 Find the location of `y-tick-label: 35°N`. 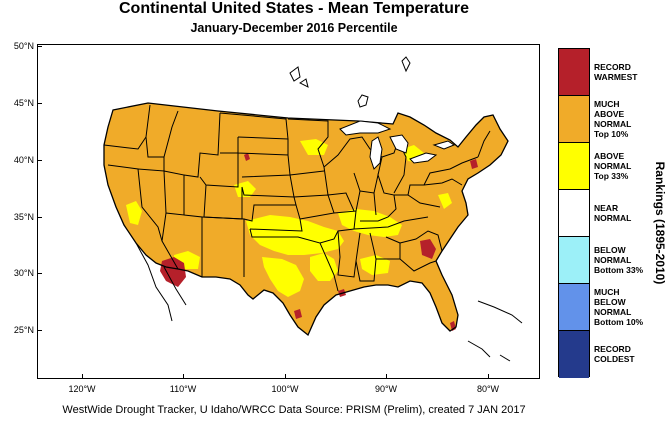

y-tick-label: 35°N is located at coordinates (23, 217).